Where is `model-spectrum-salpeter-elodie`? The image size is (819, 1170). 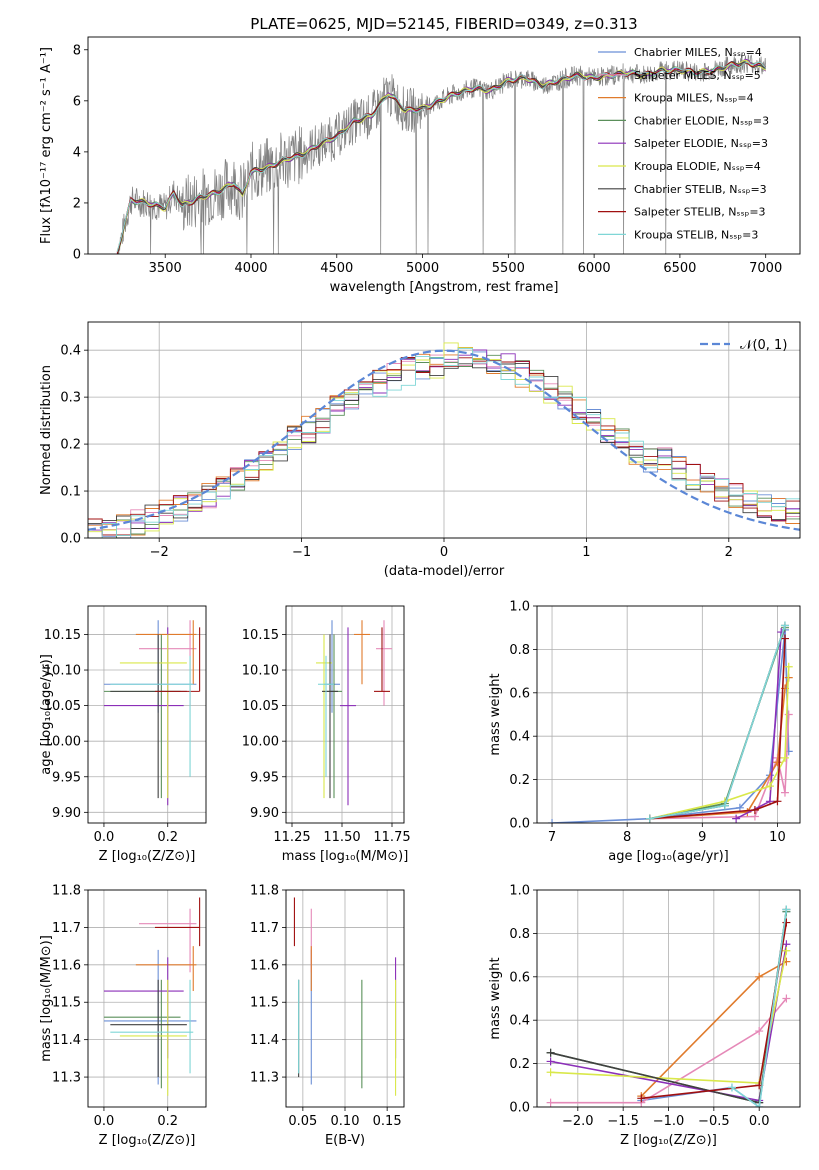
model-spectrum-salpeter-elodie is located at coordinates (441, 156).